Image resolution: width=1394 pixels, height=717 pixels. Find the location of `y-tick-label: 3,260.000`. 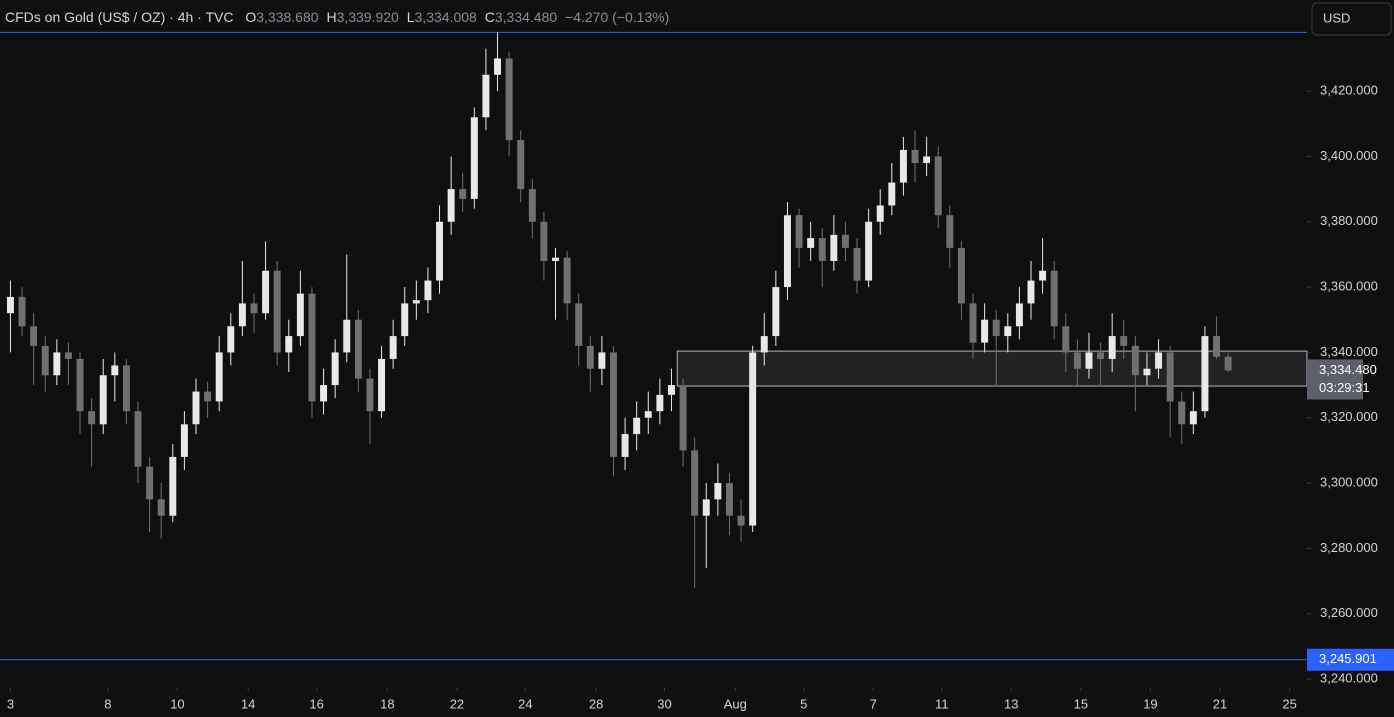

y-tick-label: 3,260.000 is located at coordinates (1349, 612).